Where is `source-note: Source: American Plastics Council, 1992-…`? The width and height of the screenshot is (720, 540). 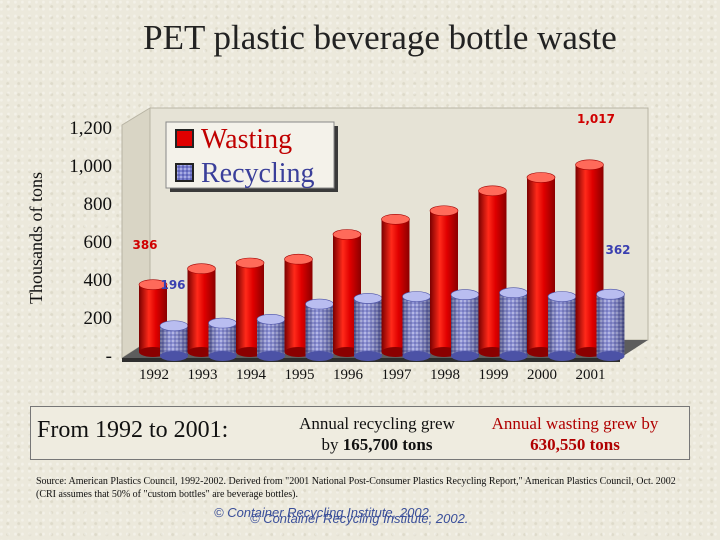 source-note: Source: American Plastics Council, 1992-… is located at coordinates (356, 488).